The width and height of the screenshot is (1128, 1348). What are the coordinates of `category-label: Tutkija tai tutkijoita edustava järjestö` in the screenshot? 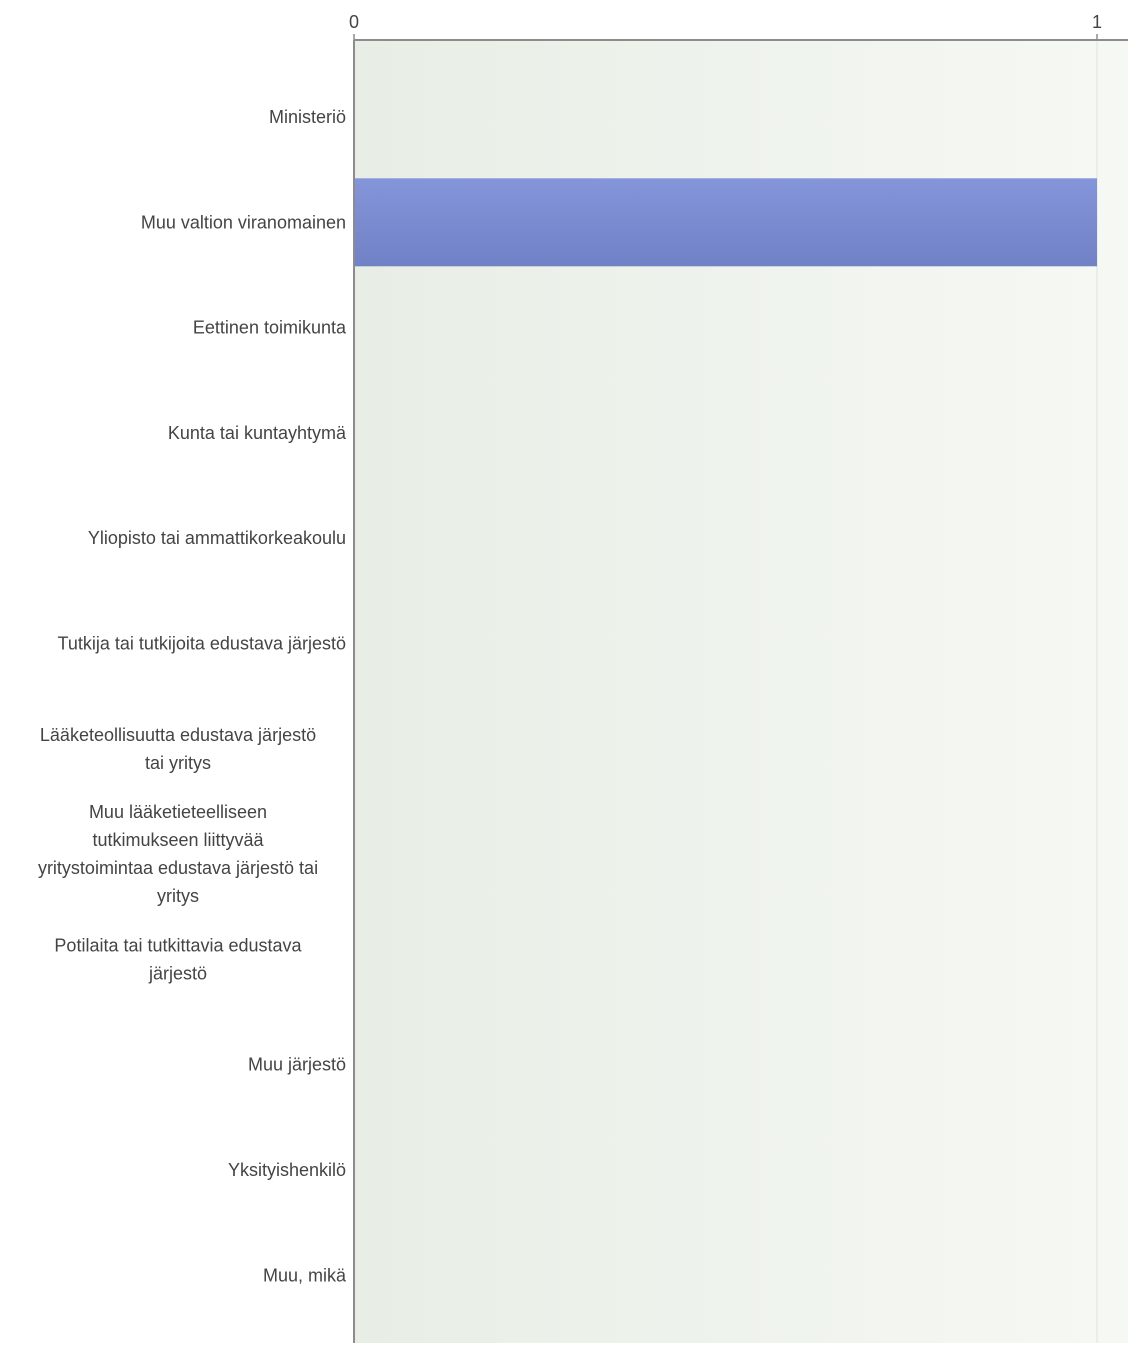 It's located at (202, 644).